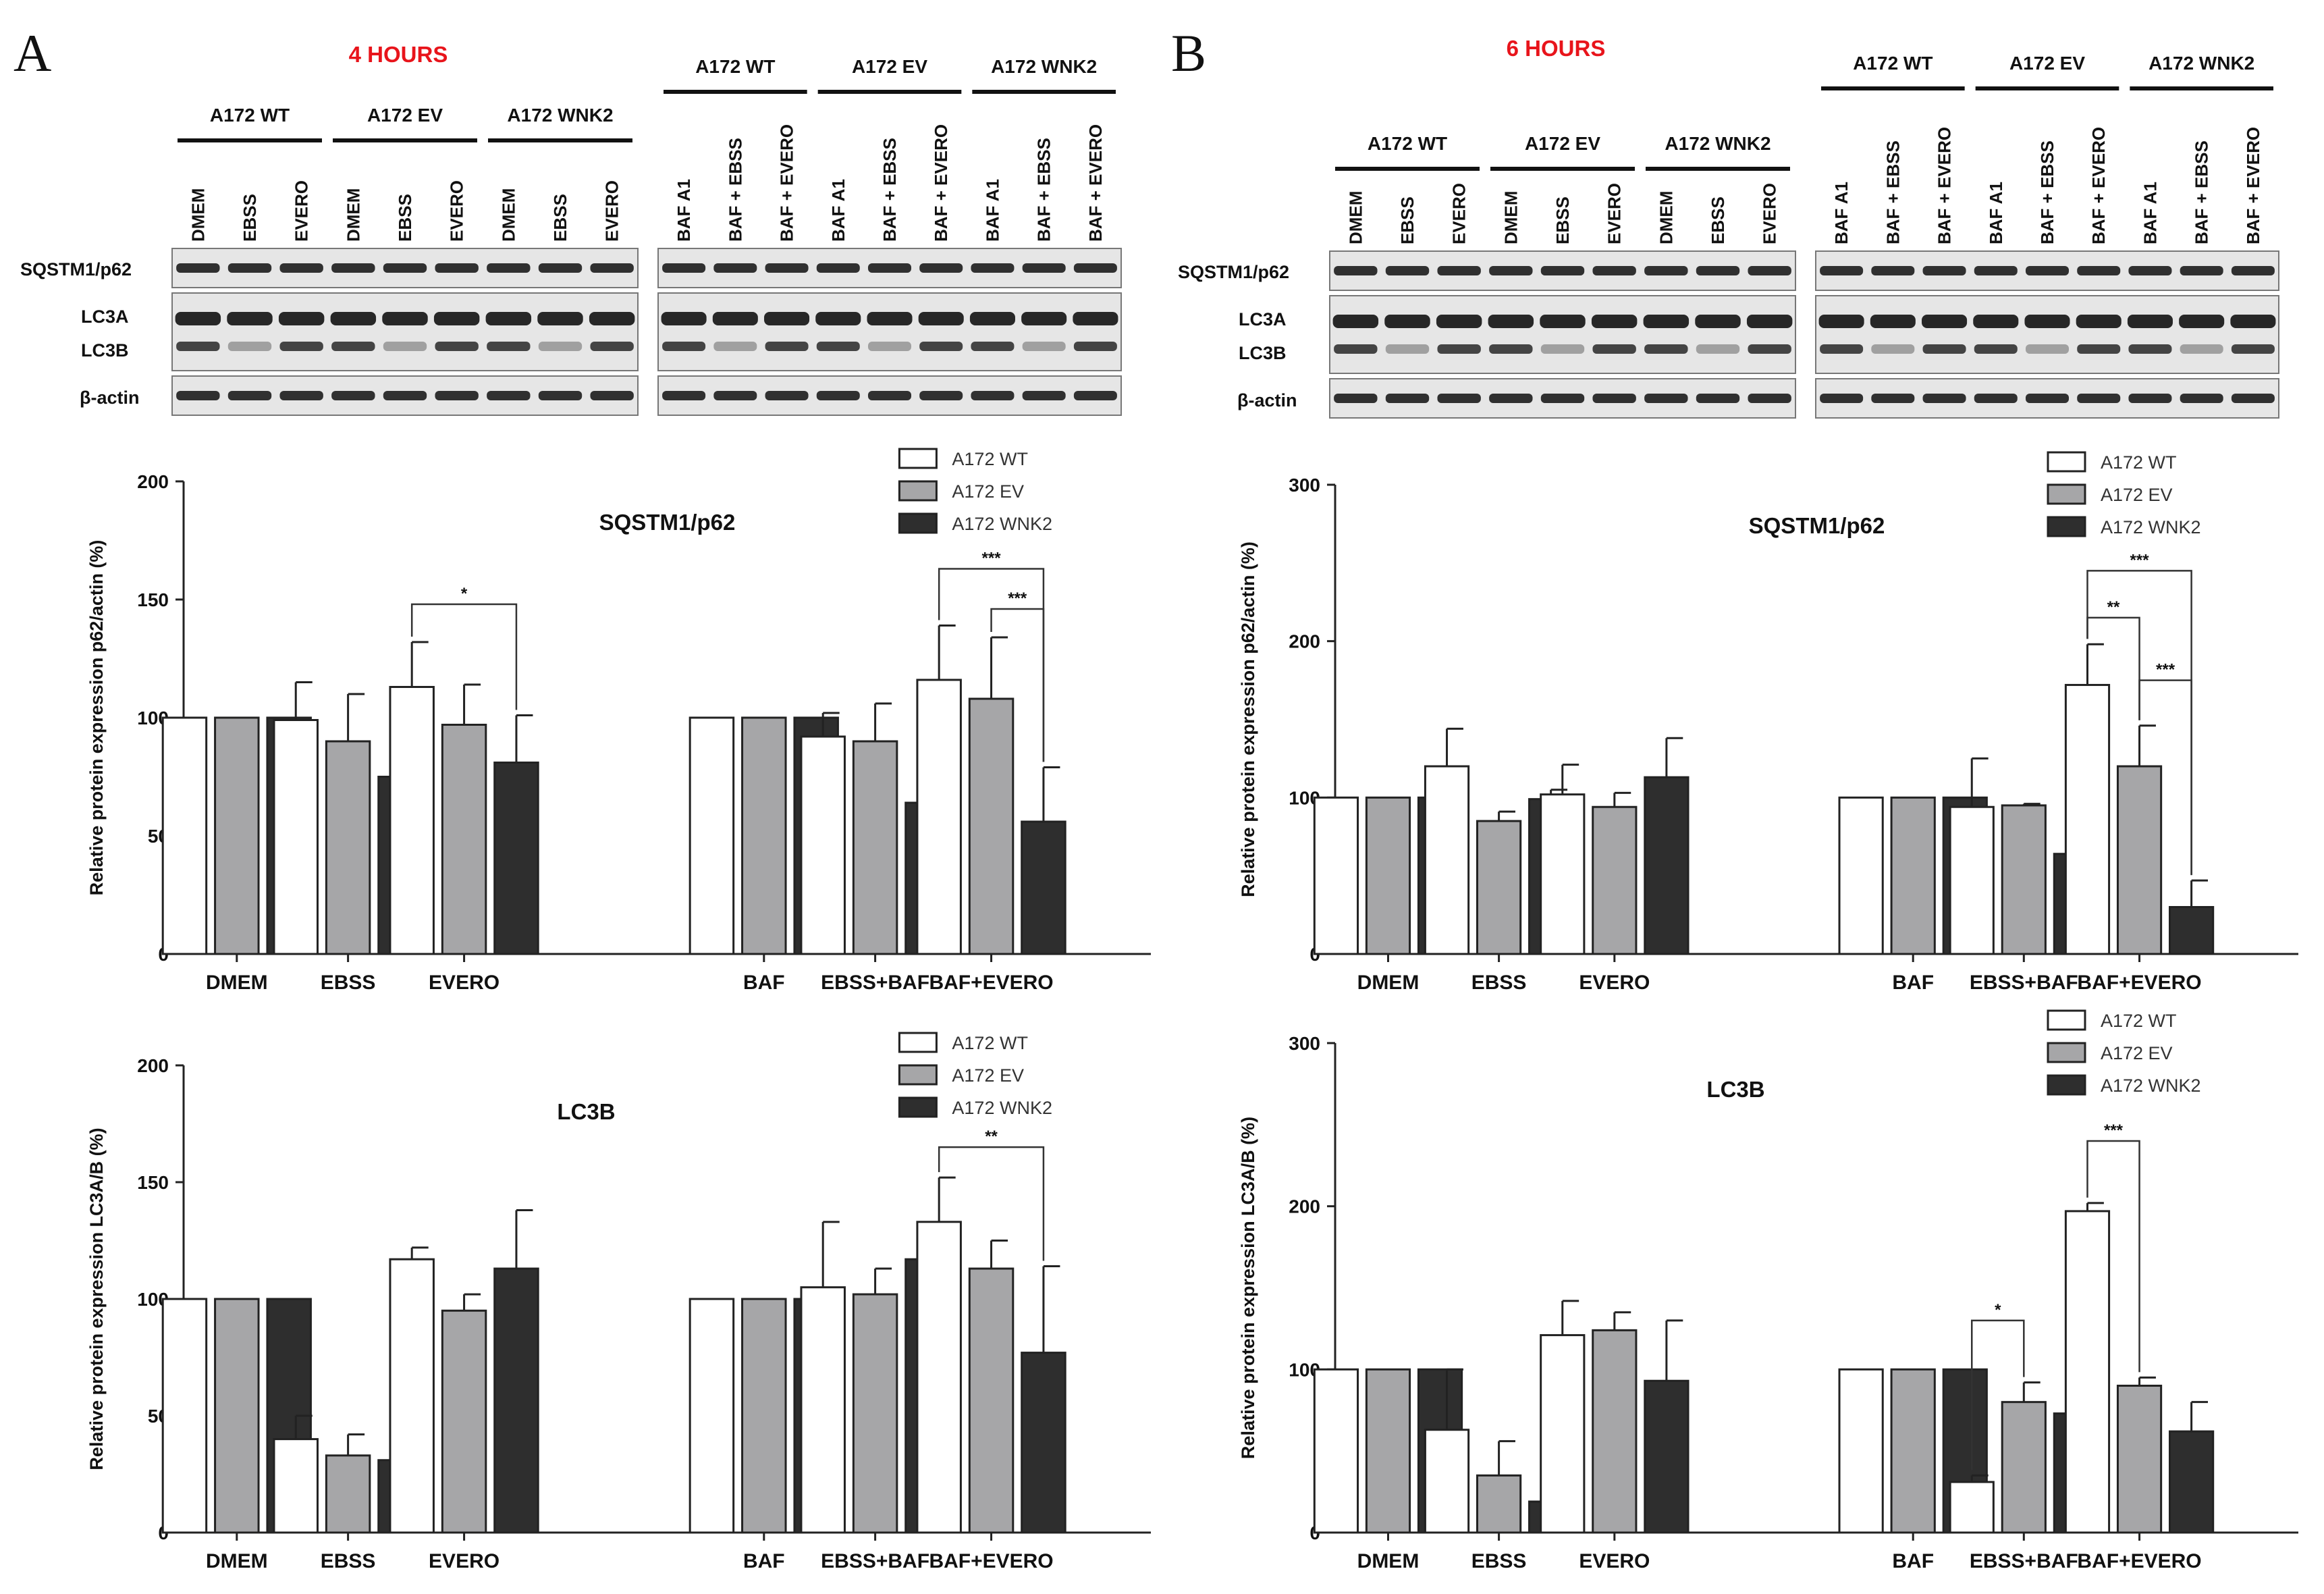 Image resolution: width=2324 pixels, height=1594 pixels. I want to click on x-tick-label: BAF, so click(1913, 983).